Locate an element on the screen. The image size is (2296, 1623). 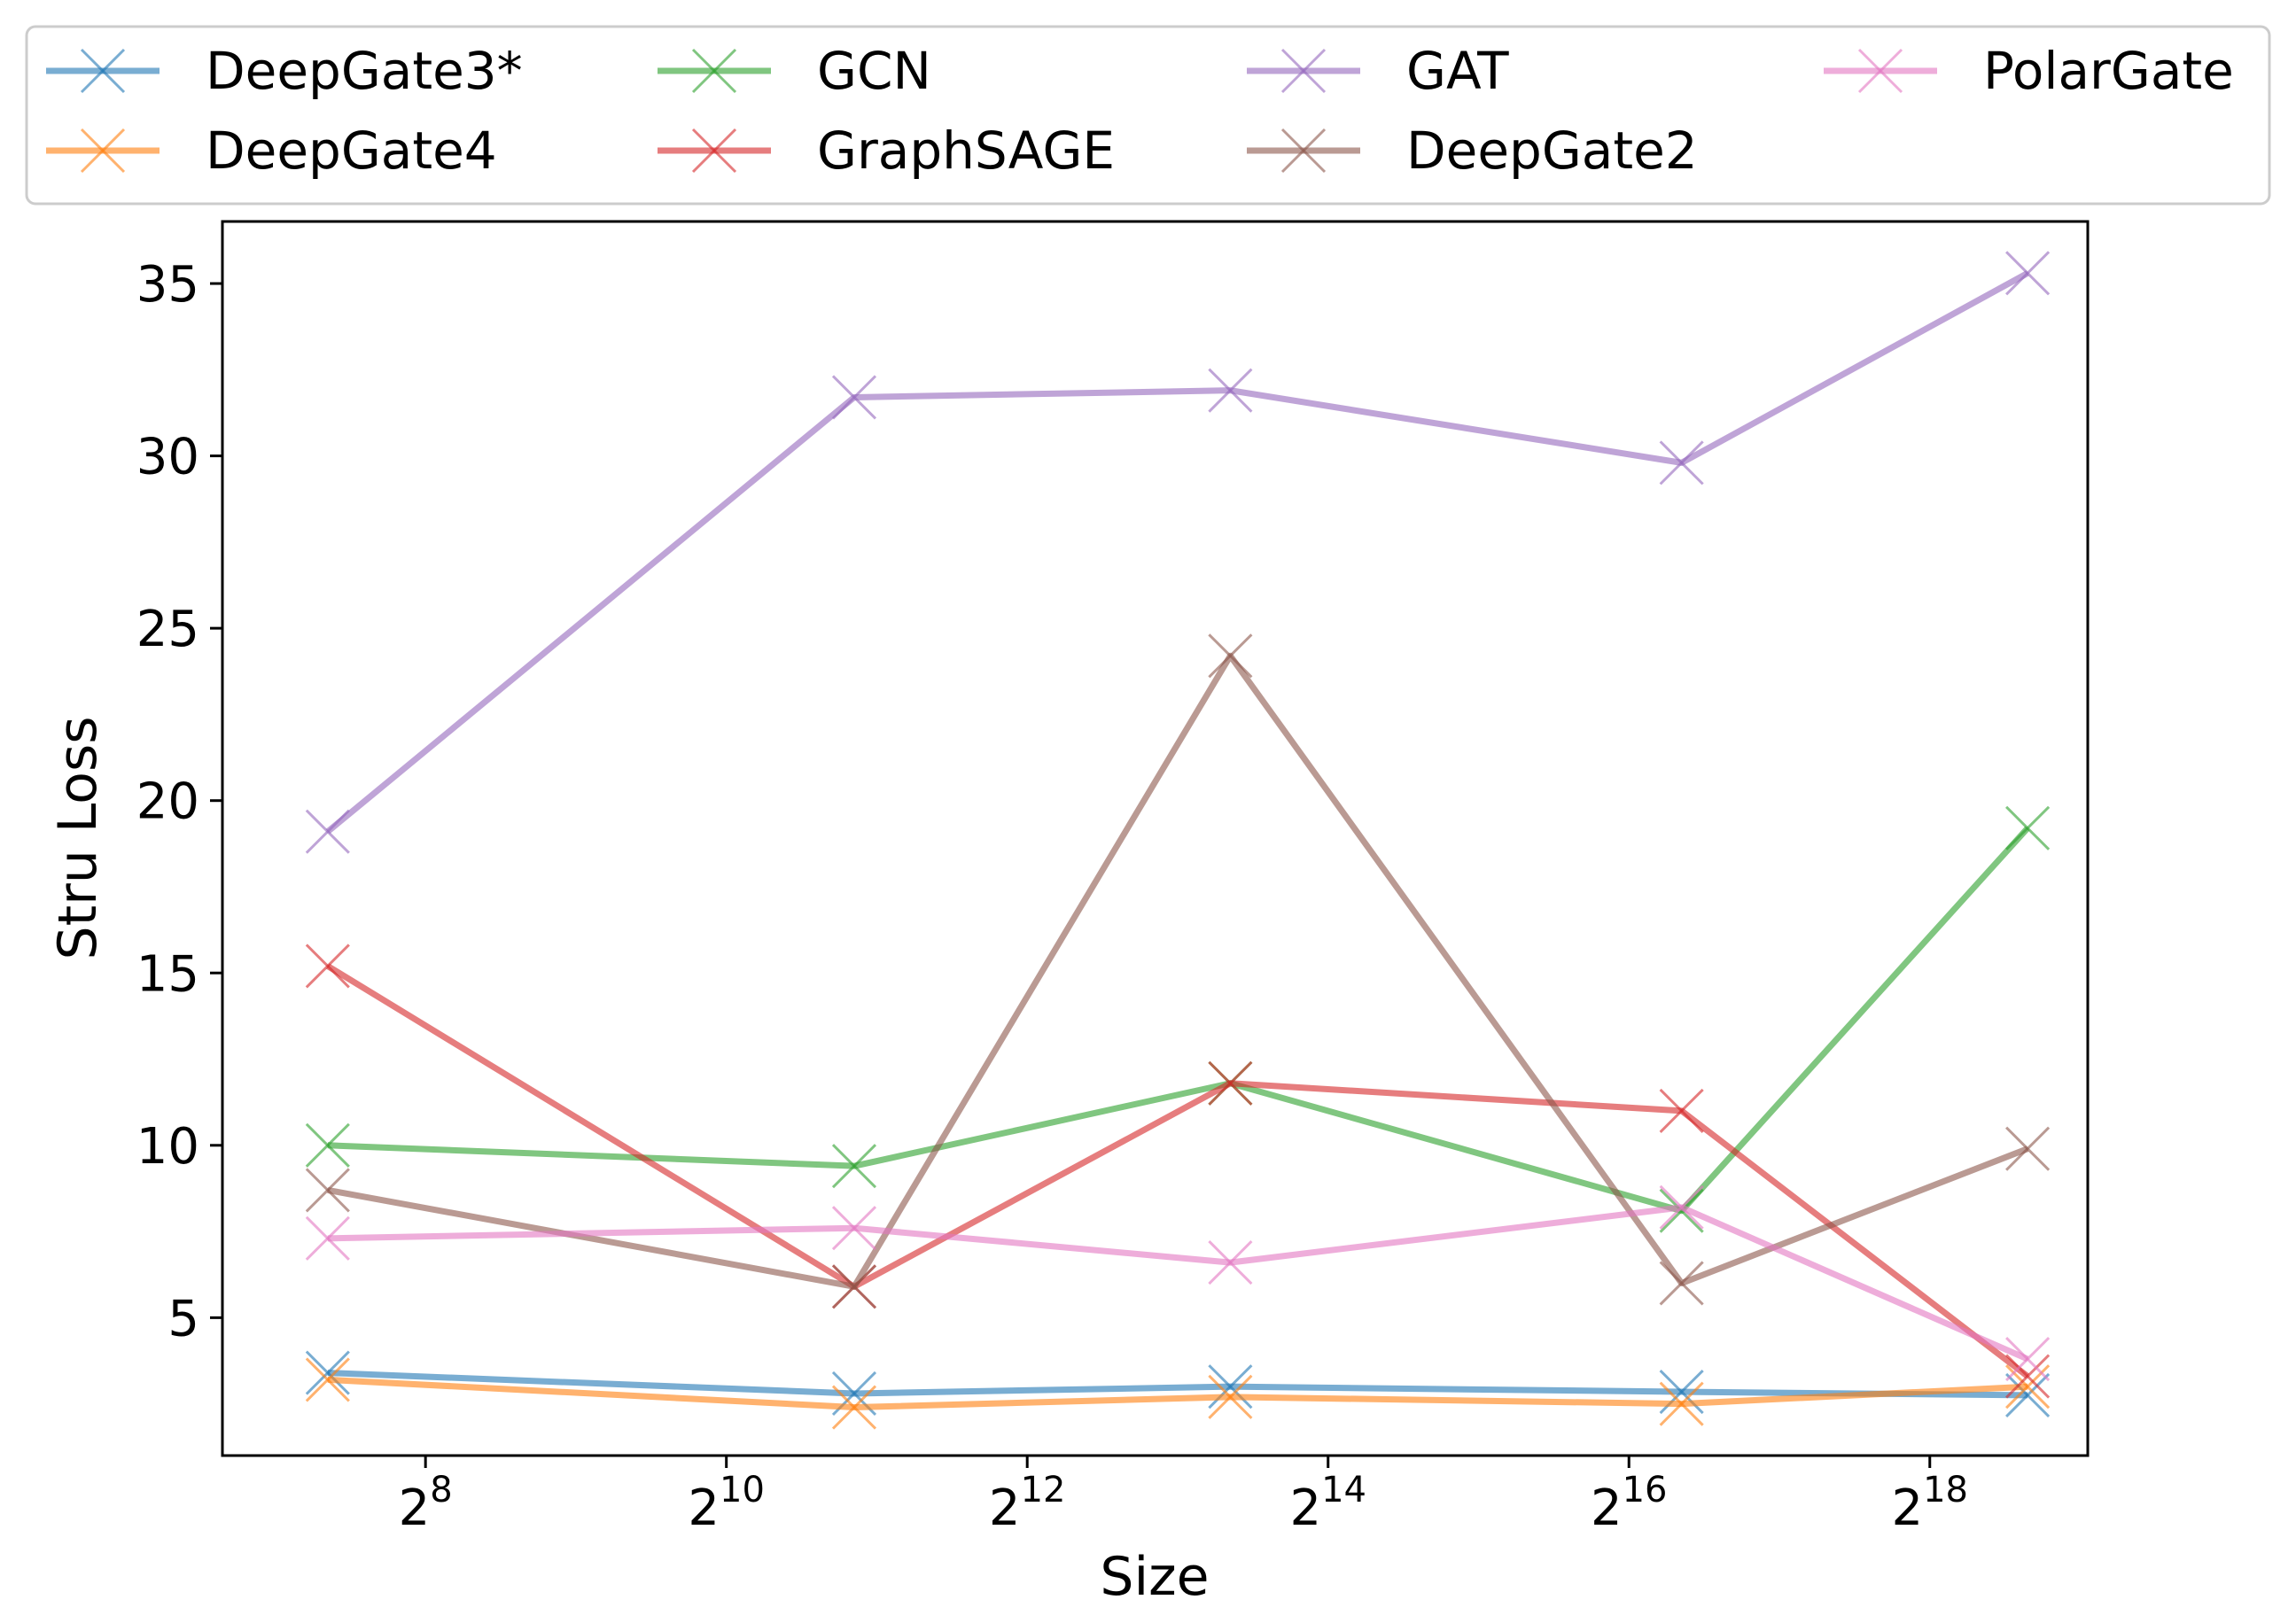
legend-item-deepgate4: DeepGate4 is located at coordinates (271, 150).